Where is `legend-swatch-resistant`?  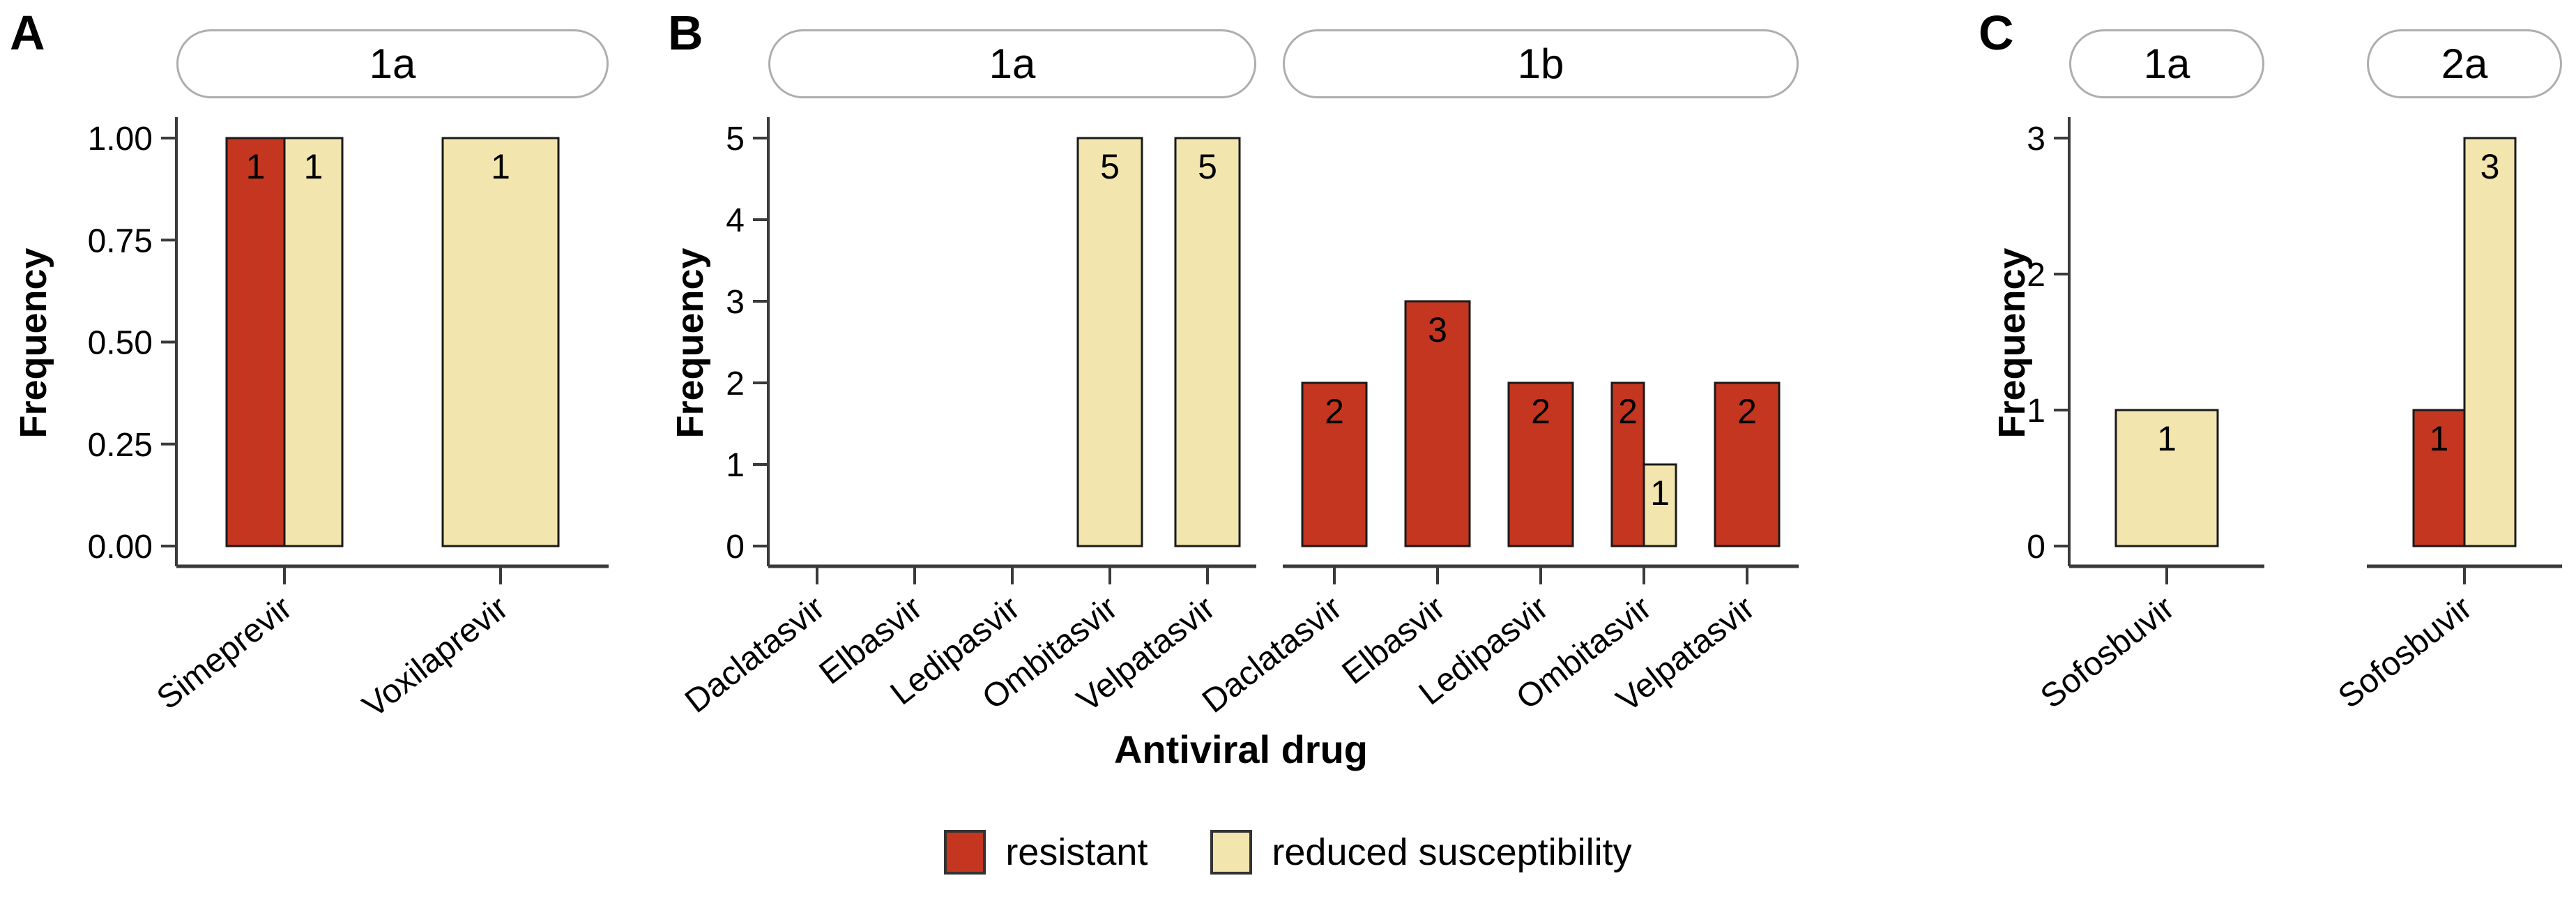 legend-swatch-resistant is located at coordinates (965, 852).